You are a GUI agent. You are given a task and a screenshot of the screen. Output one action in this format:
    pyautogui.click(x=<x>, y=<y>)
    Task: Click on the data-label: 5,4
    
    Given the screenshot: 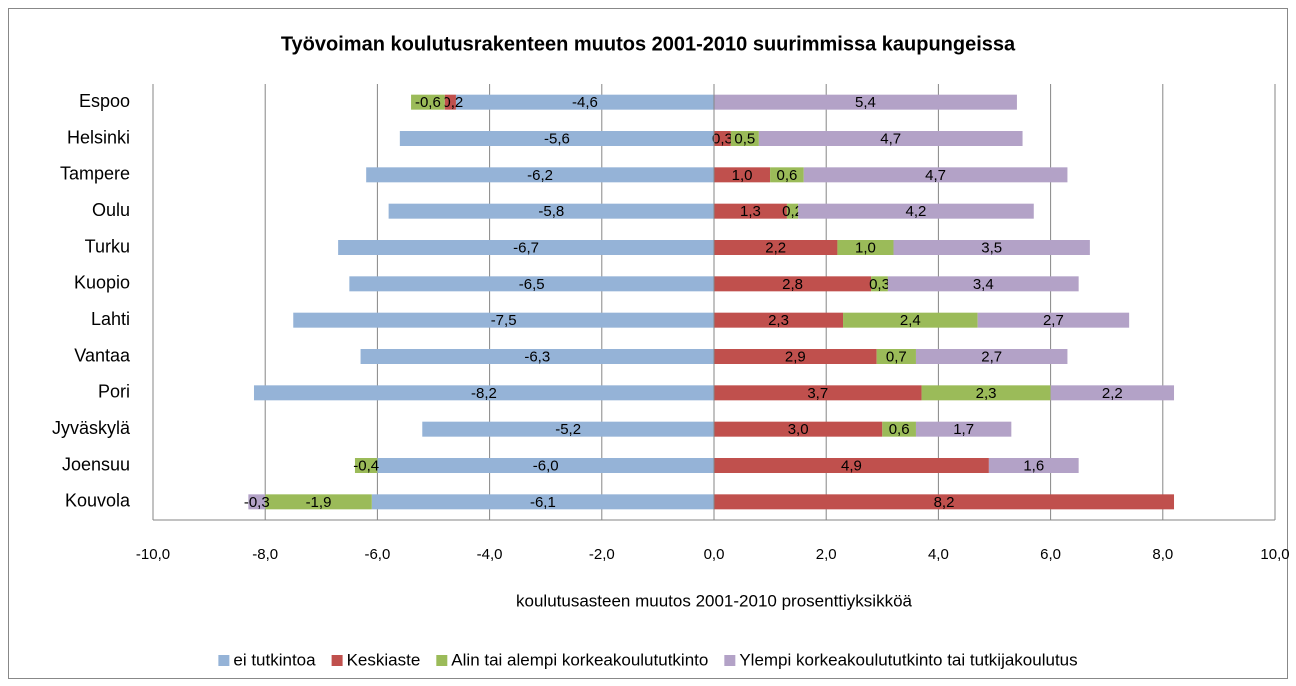 What is the action you would take?
    pyautogui.click(x=865, y=102)
    